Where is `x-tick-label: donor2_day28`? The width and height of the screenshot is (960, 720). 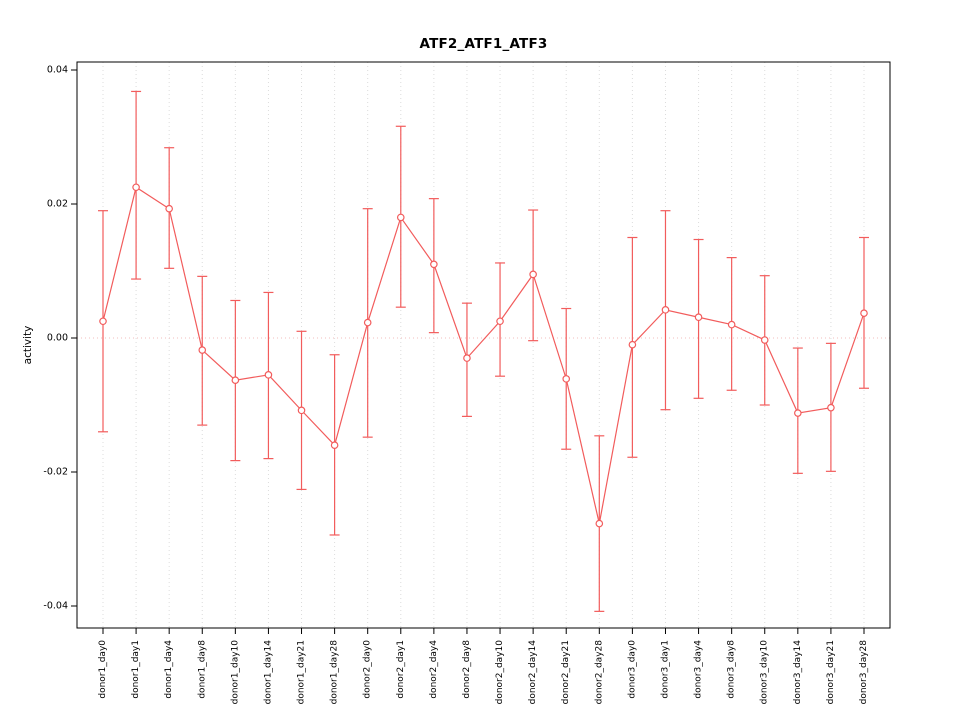
x-tick-label: donor2_day28 is located at coordinates (599, 672).